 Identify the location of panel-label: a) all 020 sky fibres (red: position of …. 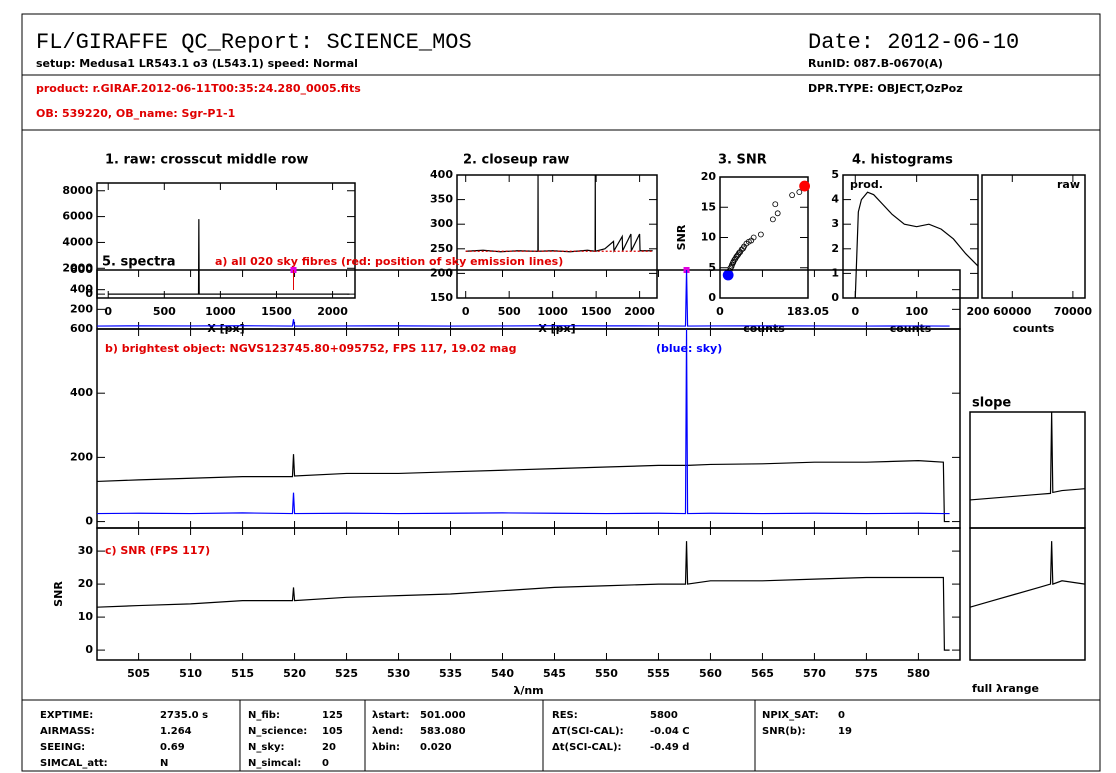
(389, 261).